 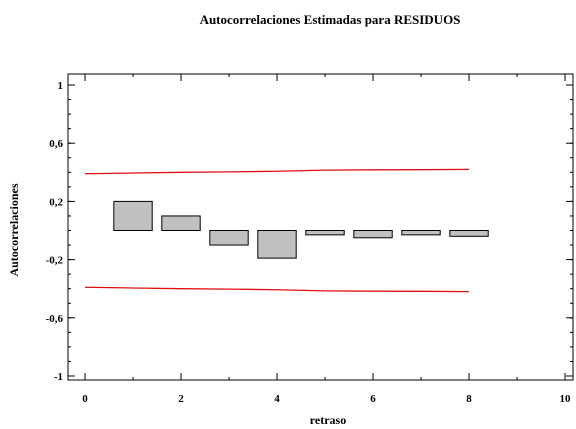 I want to click on upper-limit-line, so click(x=277, y=171).